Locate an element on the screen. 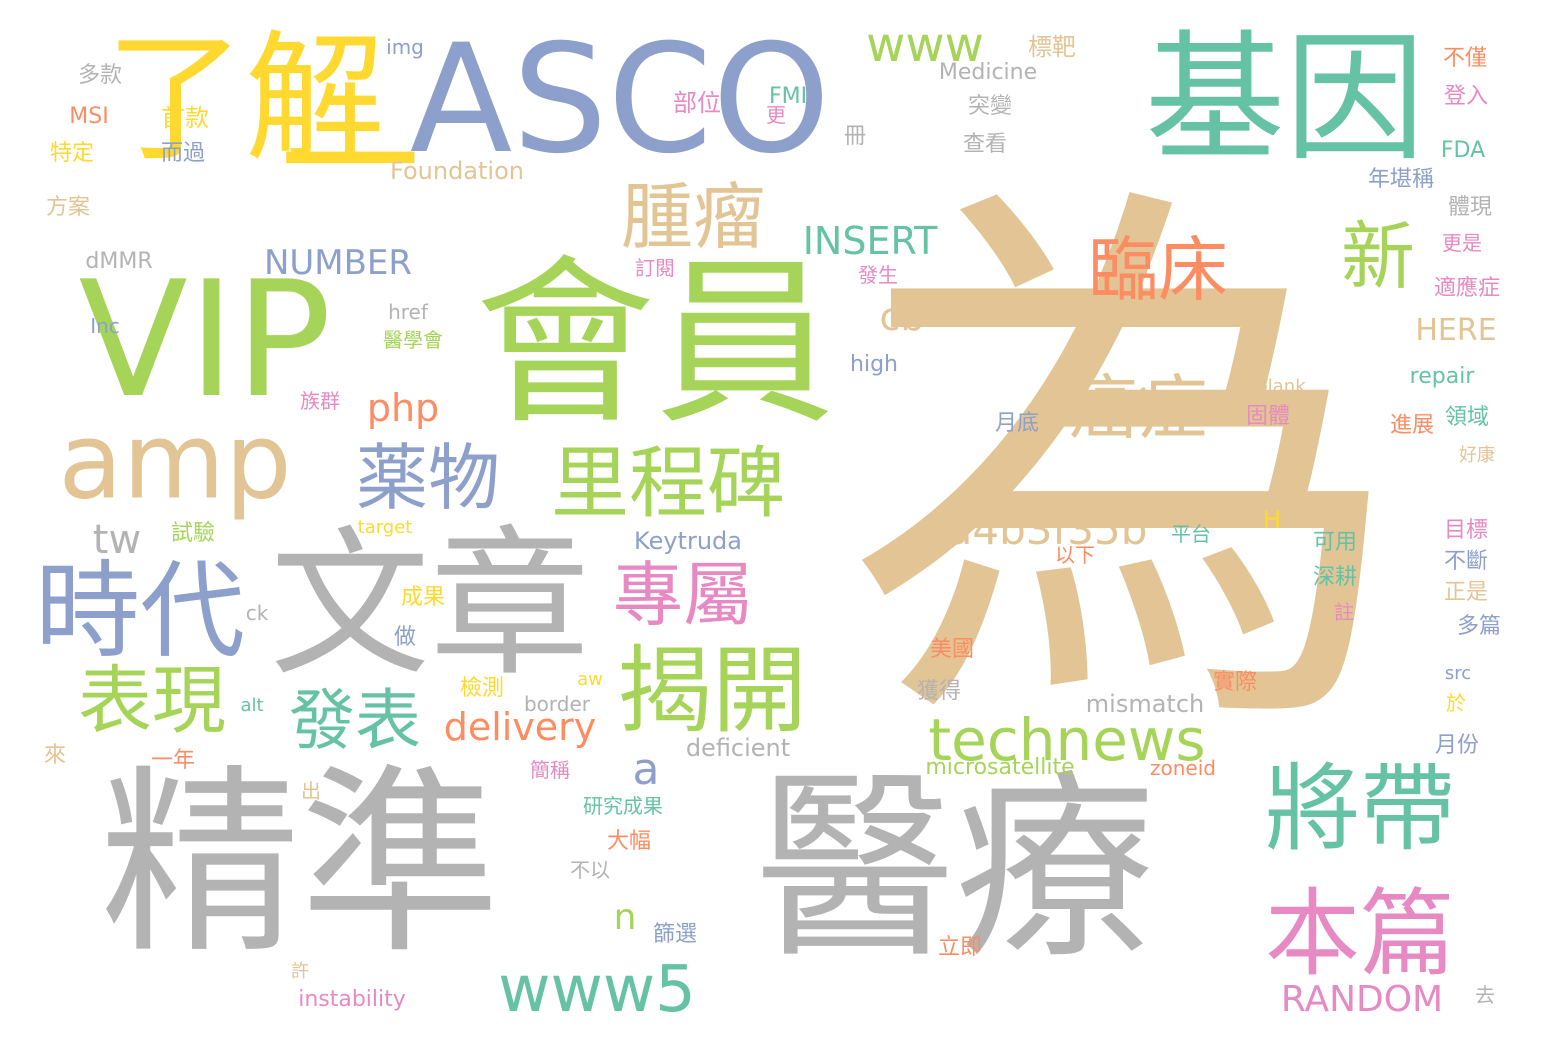 The width and height of the screenshot is (1548, 1052). word: href is located at coordinates (408, 312).